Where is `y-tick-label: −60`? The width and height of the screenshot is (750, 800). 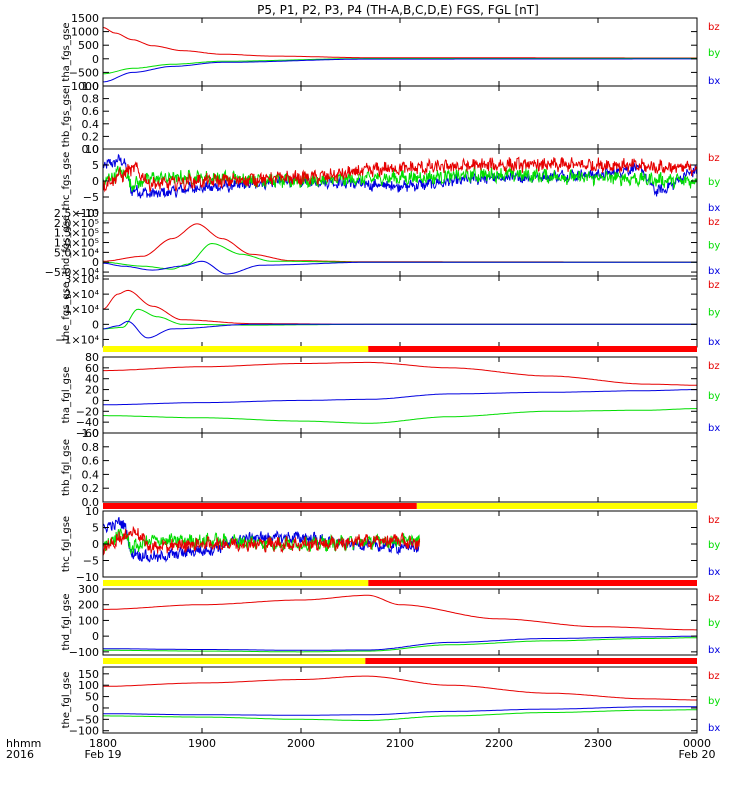
y-tick-label: −60 is located at coordinates (87, 433).